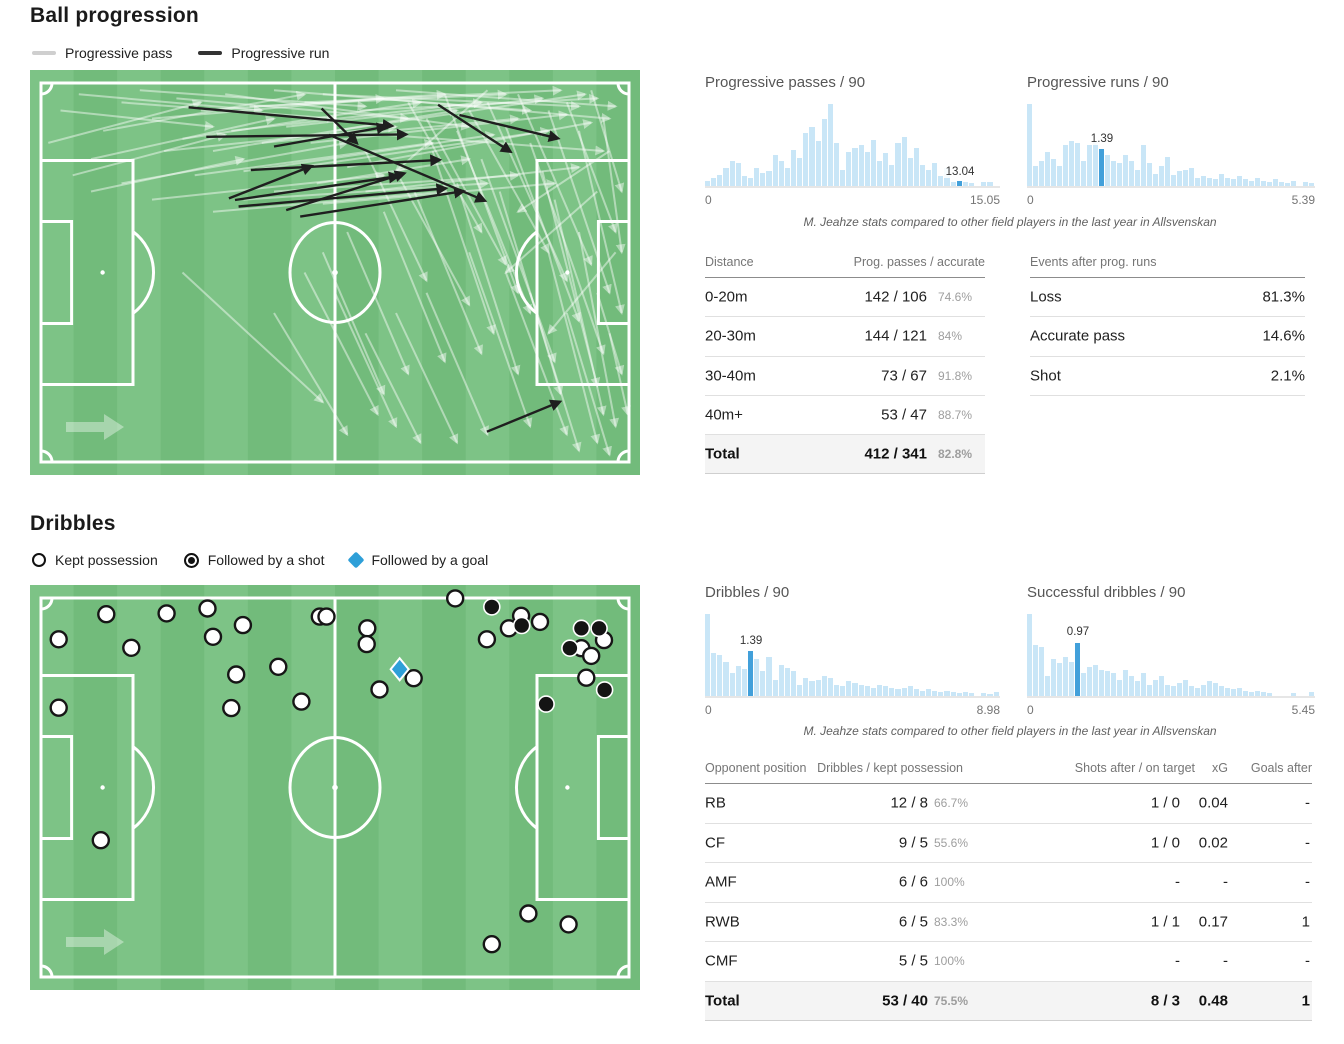 Image resolution: width=1344 pixels, height=1044 pixels. I want to click on progressive-pass-dash-icon, so click(44, 53).